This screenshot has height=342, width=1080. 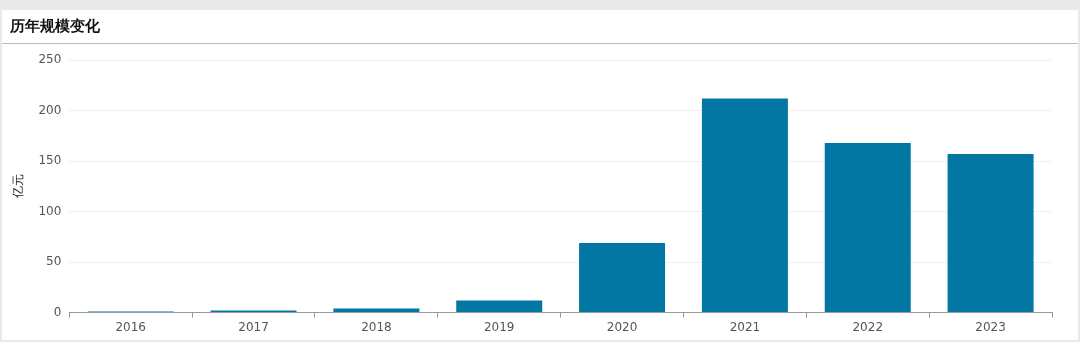 I want to click on x-tick-label: 2017, so click(x=253, y=326).